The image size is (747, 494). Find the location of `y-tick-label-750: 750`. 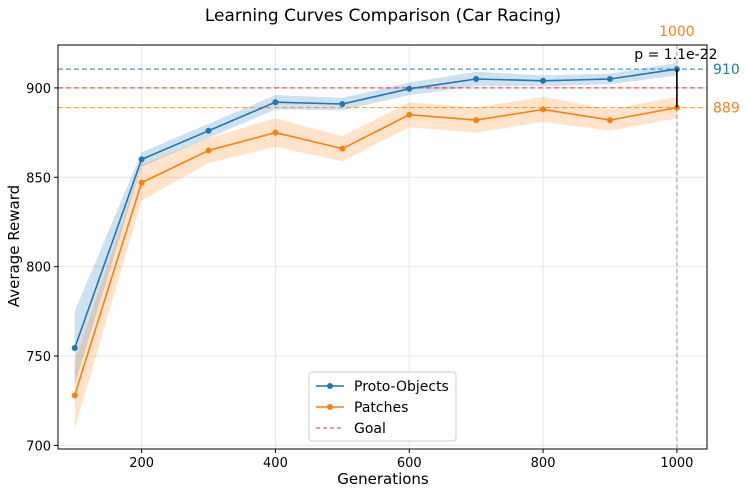

y-tick-label-750: 750 is located at coordinates (38, 357).